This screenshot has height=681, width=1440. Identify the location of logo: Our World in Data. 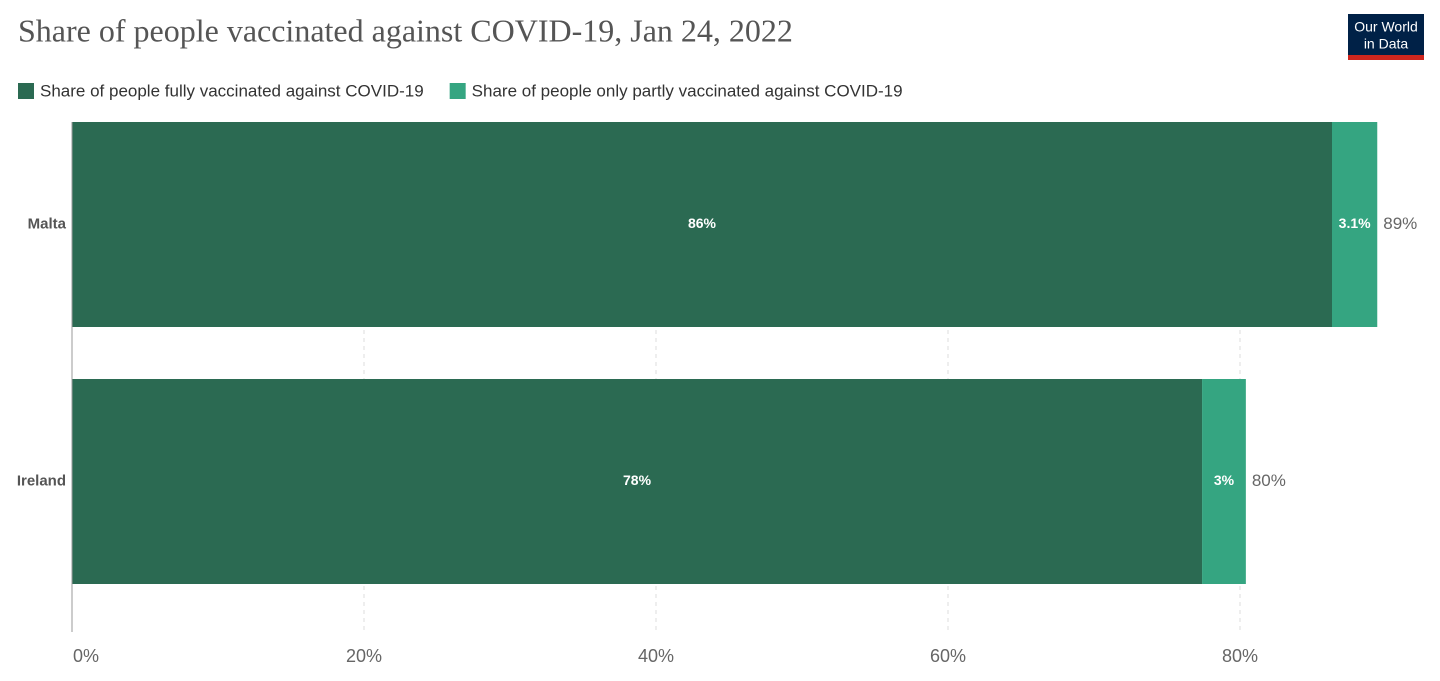
(1386, 37).